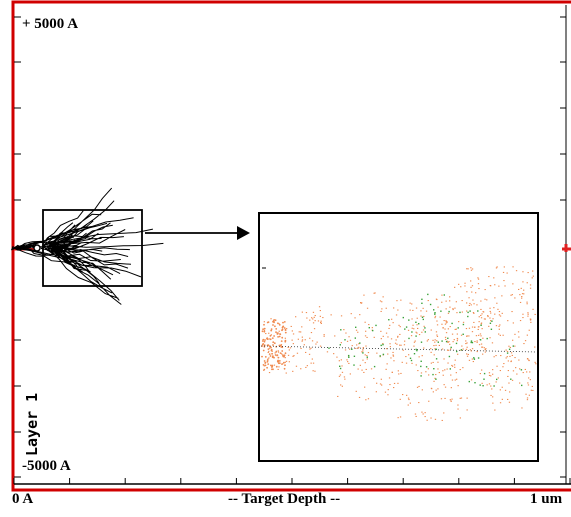 Image resolution: width=571 pixels, height=517 pixels. Describe the element at coordinates (284, 499) in the screenshot. I see `x-axis-title: -- Target Depth --` at that location.